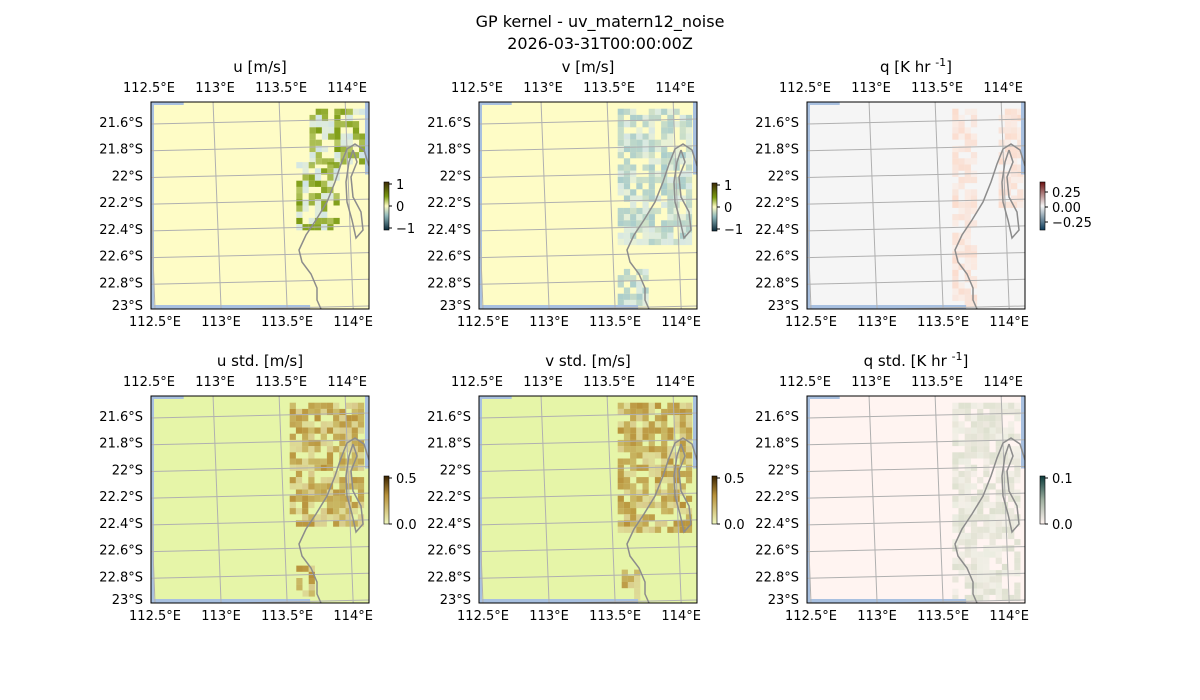 This screenshot has width=1200, height=700. I want to click on peninsula-outline, so click(354, 194).